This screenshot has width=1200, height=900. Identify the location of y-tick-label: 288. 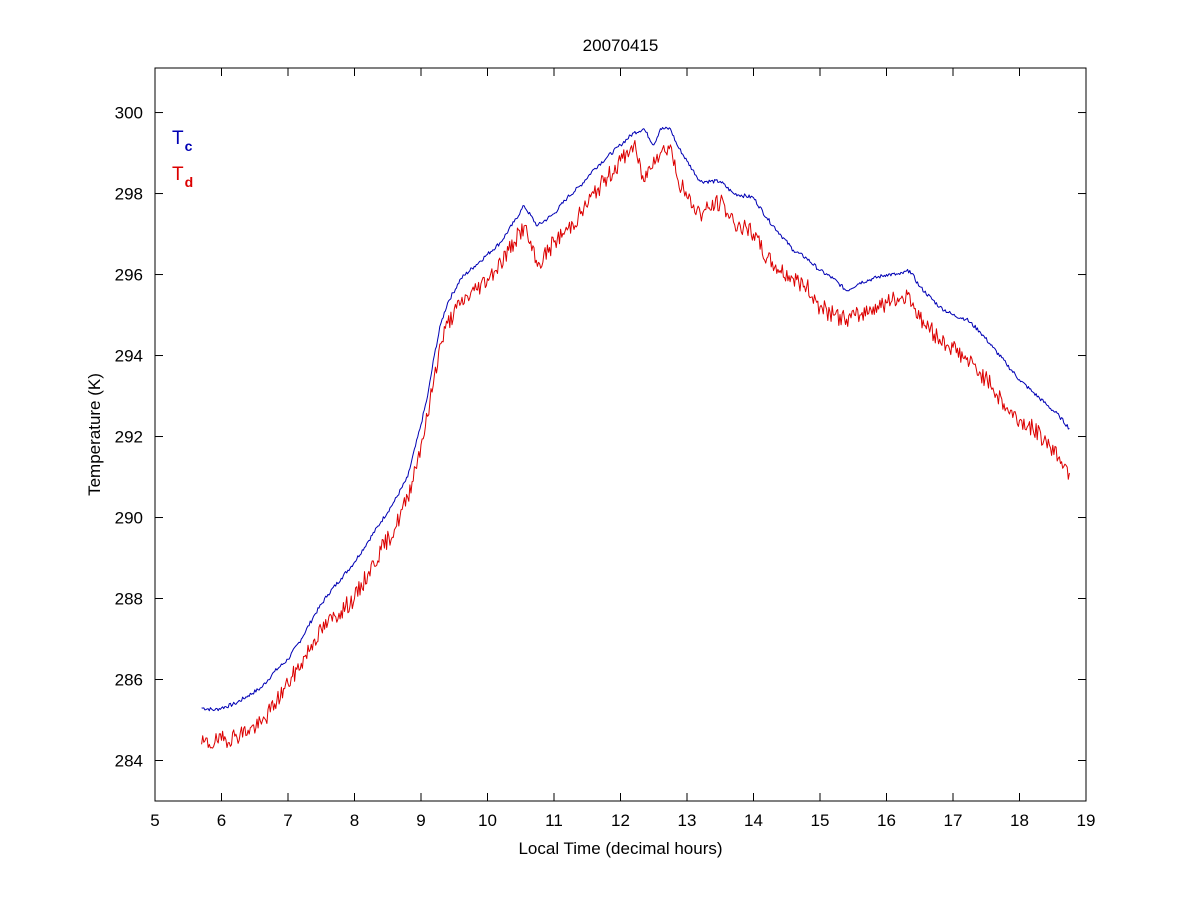
(129, 599).